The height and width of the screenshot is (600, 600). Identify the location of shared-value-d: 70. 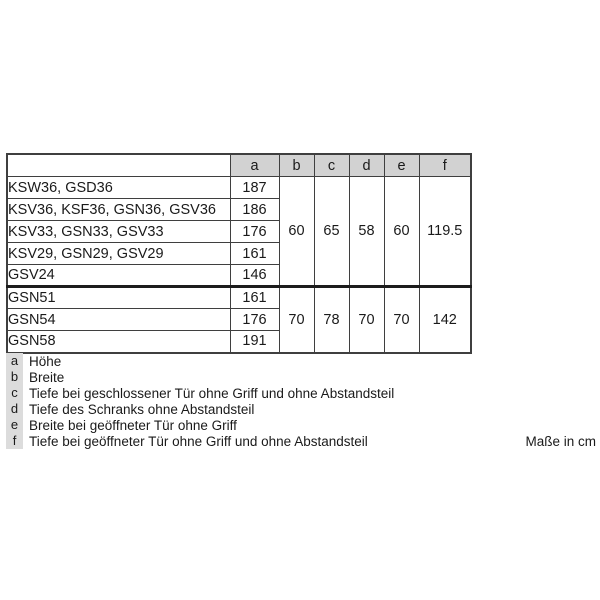
(366, 319).